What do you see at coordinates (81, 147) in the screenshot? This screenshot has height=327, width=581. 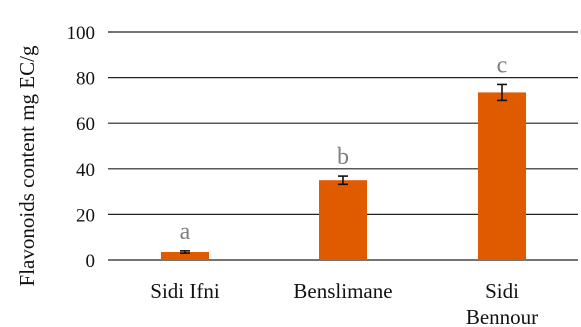 I see `y-axis-ticks: 0 20 40 60 80 100` at bounding box center [81, 147].